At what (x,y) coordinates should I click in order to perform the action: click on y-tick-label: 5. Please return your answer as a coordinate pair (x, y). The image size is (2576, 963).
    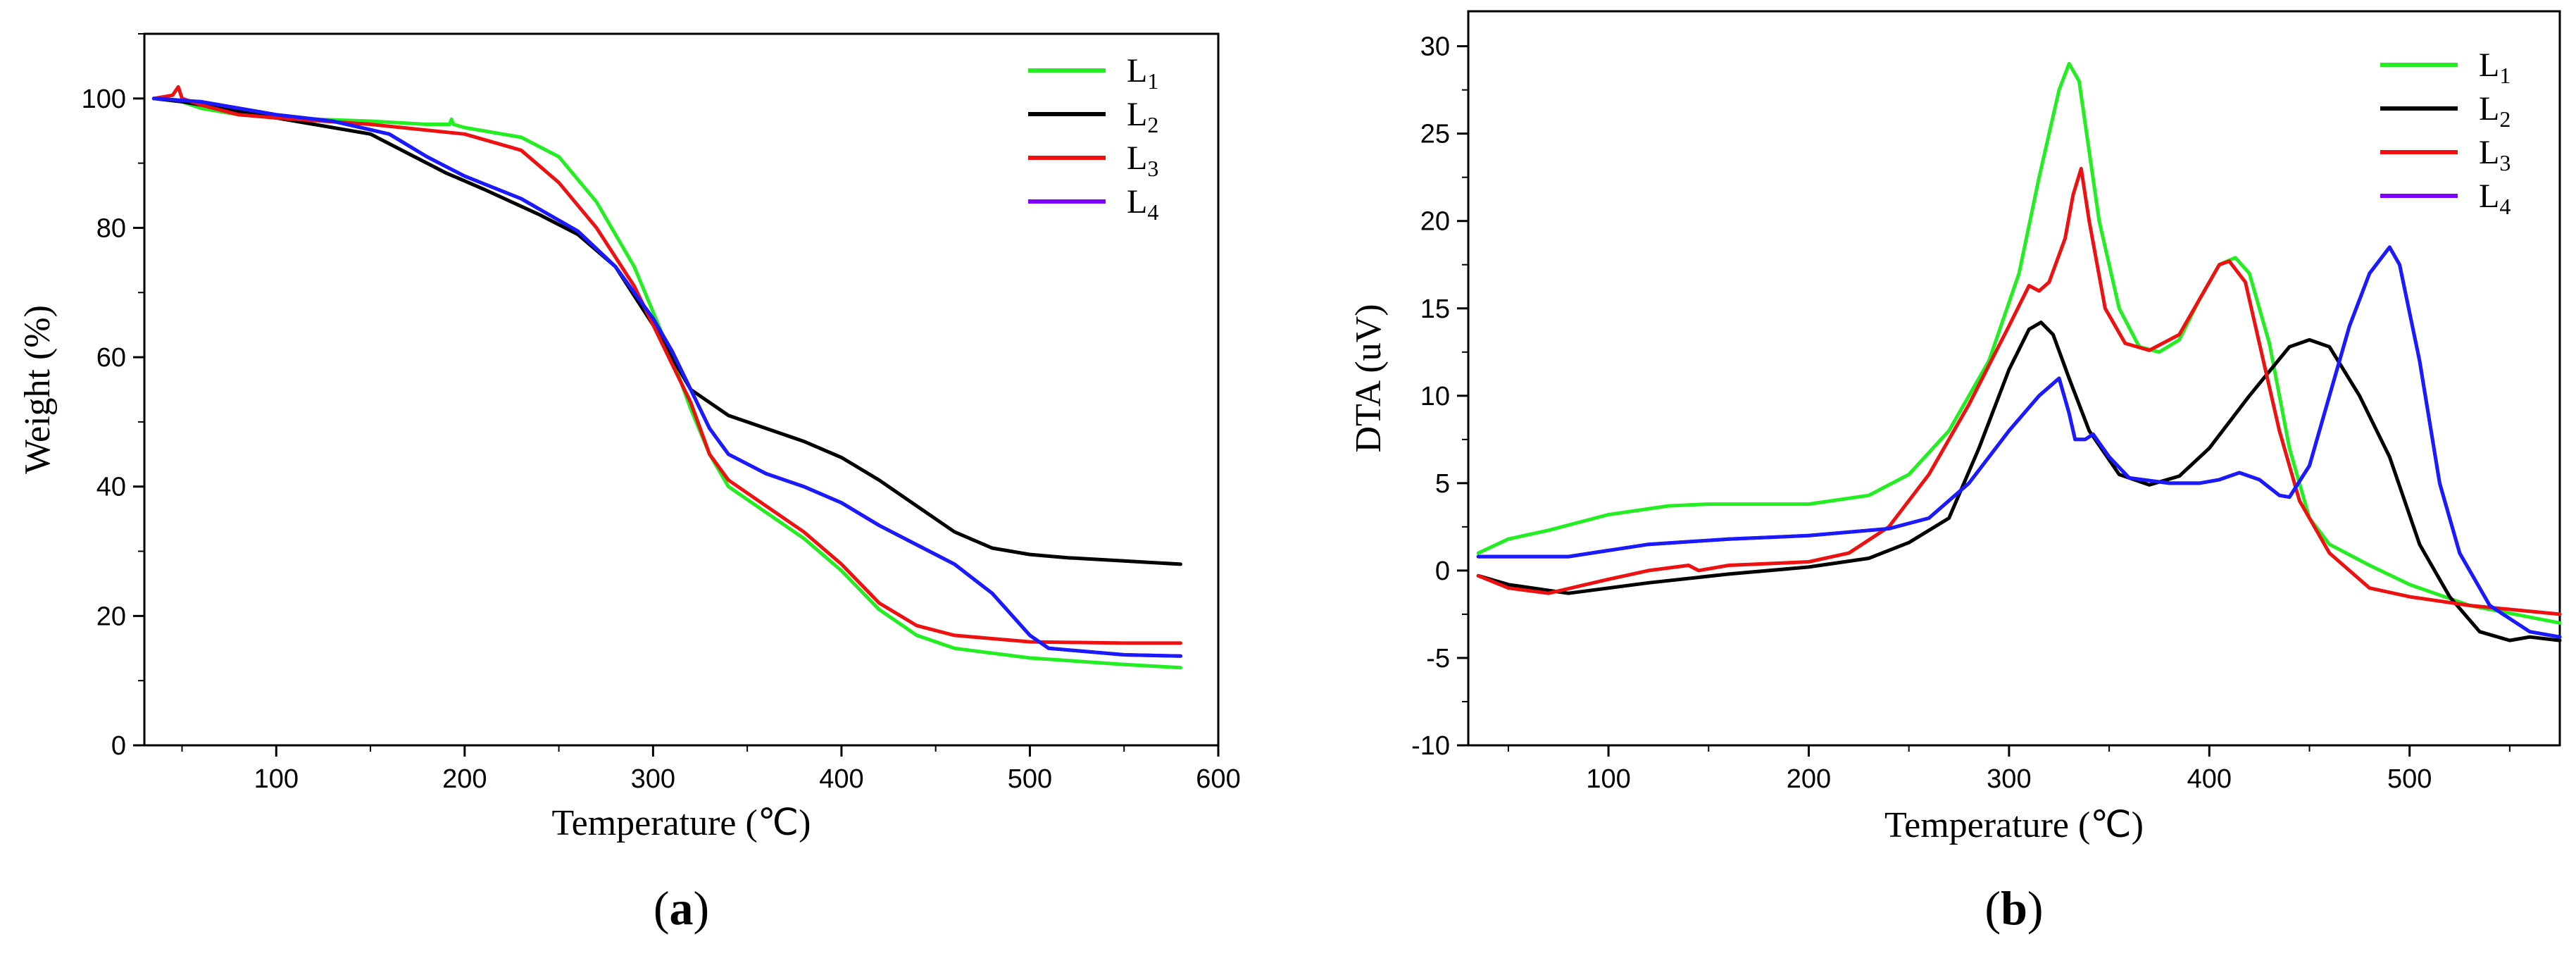
    Looking at the image, I should click on (1442, 484).